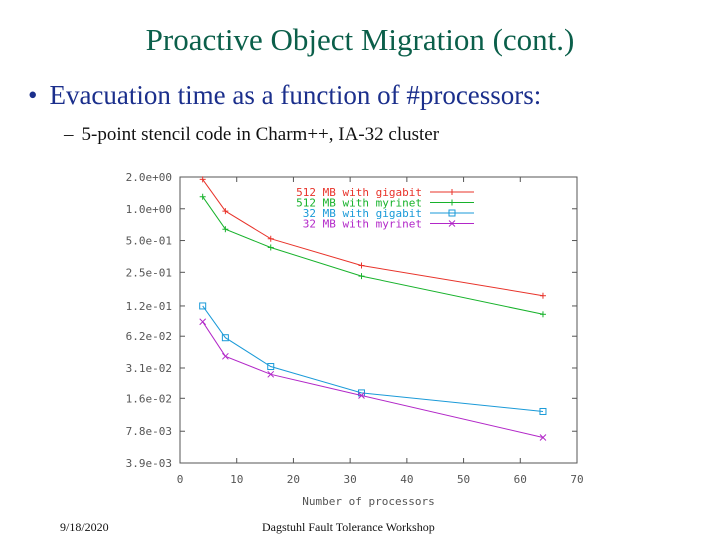  What do you see at coordinates (368, 501) in the screenshot?
I see `x-axis-title: Number of processors` at bounding box center [368, 501].